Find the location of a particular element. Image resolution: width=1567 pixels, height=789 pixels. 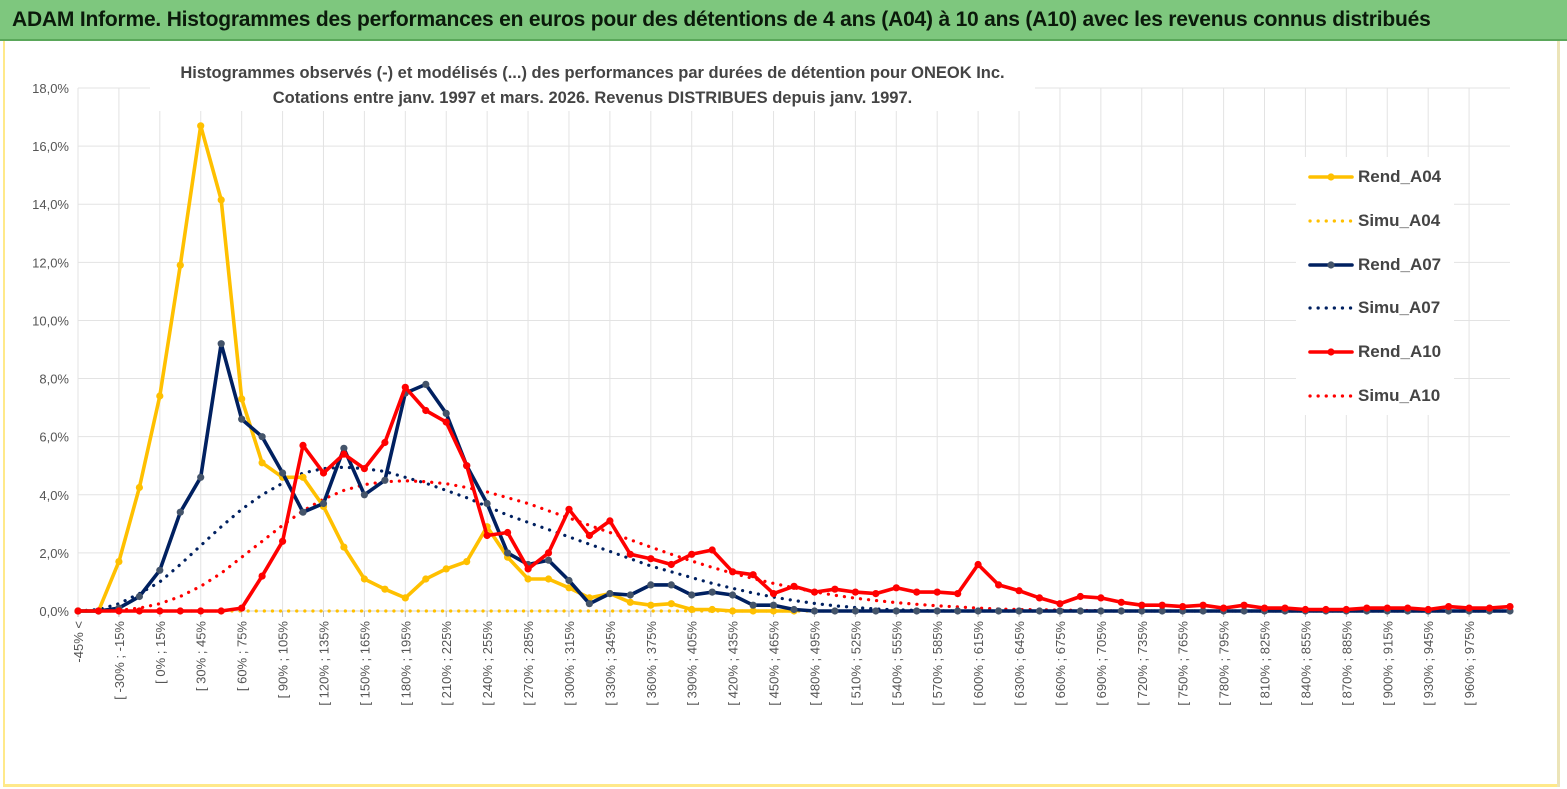

x-tick-label: [ 780% ; 795% is located at coordinates (1224, 663).